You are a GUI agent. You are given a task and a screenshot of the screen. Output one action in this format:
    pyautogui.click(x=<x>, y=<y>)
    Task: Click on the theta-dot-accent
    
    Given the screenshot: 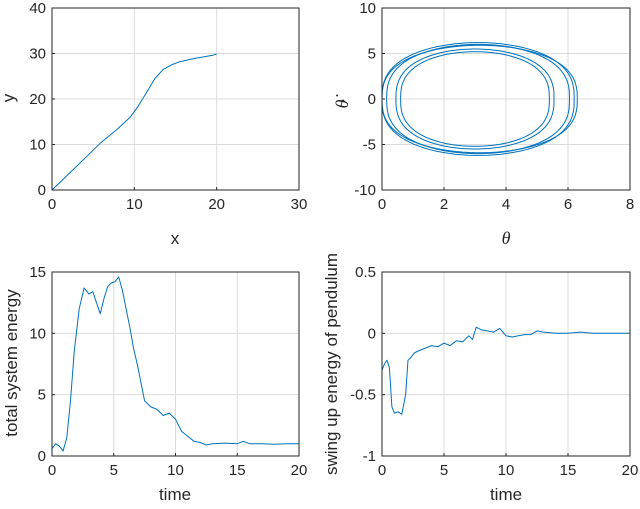 What is the action you would take?
    pyautogui.click(x=343, y=101)
    